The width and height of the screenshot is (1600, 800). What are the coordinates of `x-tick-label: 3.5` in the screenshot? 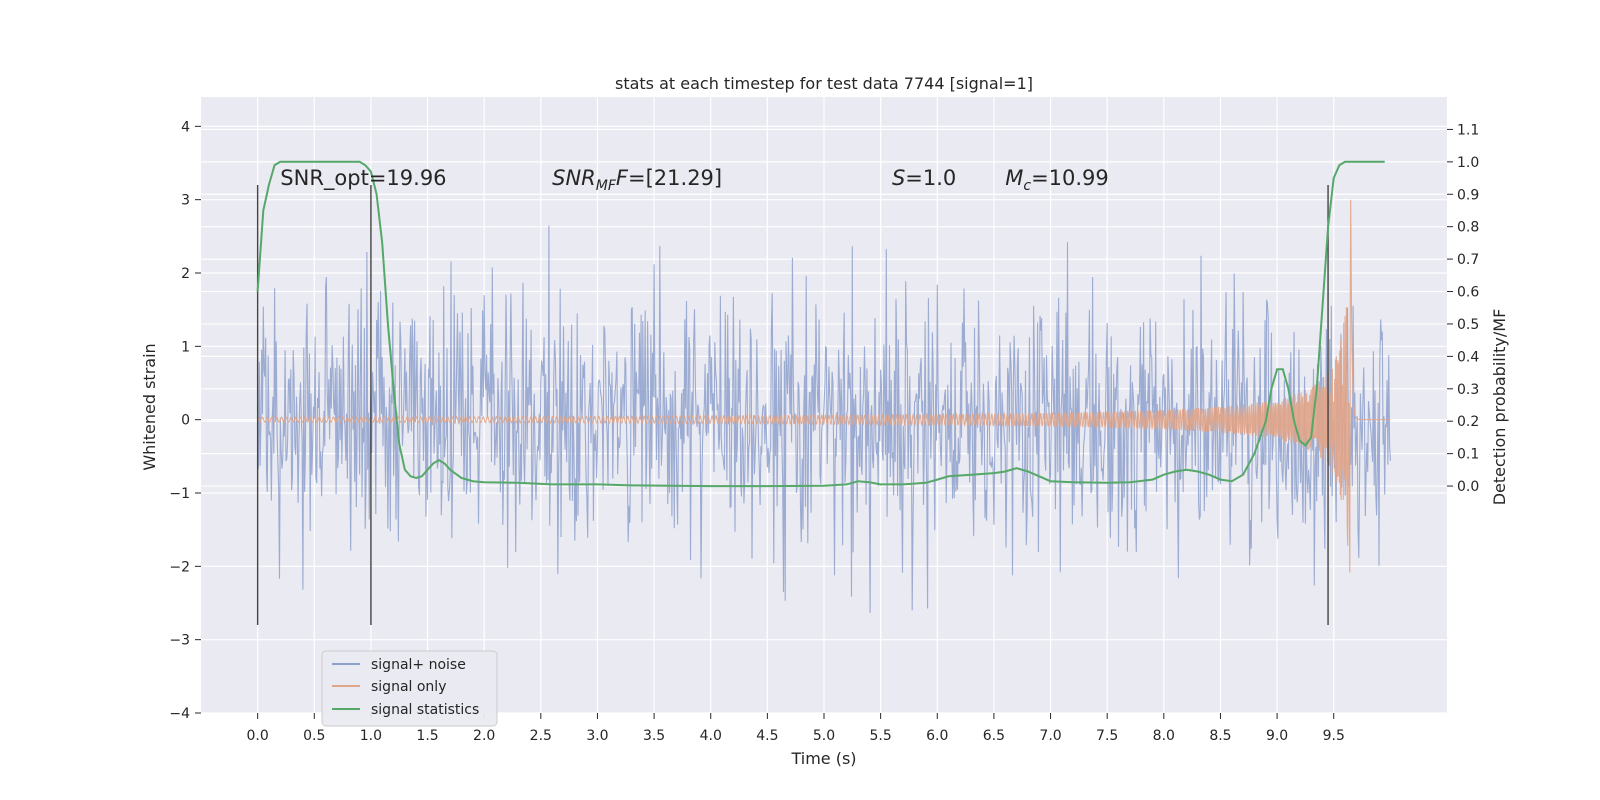 It's located at (654, 736).